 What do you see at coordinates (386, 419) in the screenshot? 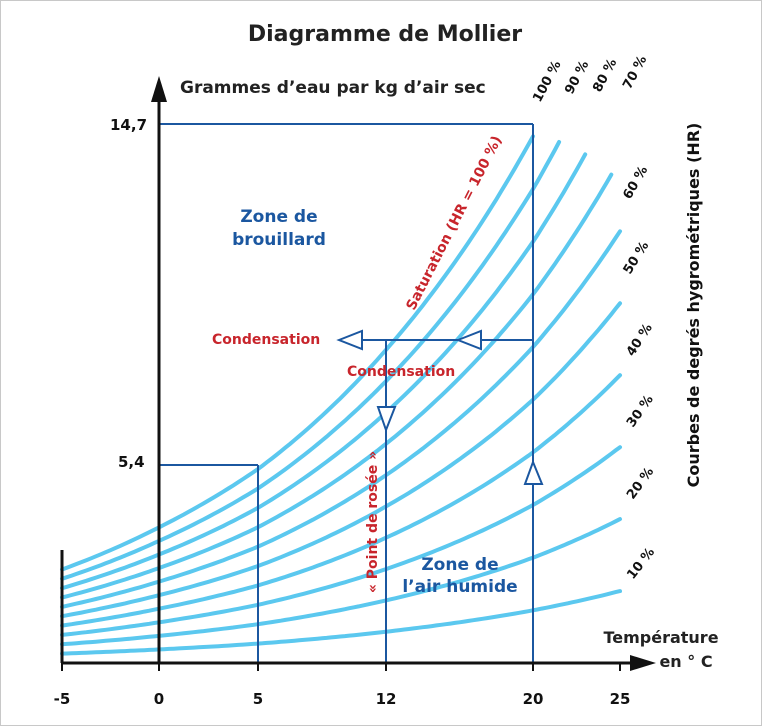
I see `dew-point-down-arrow-icon` at bounding box center [386, 419].